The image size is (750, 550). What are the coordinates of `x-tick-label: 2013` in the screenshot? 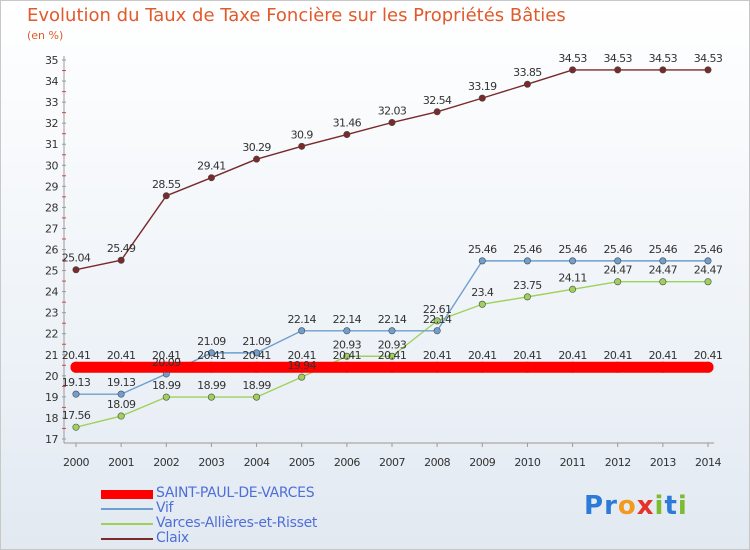 It's located at (663, 462).